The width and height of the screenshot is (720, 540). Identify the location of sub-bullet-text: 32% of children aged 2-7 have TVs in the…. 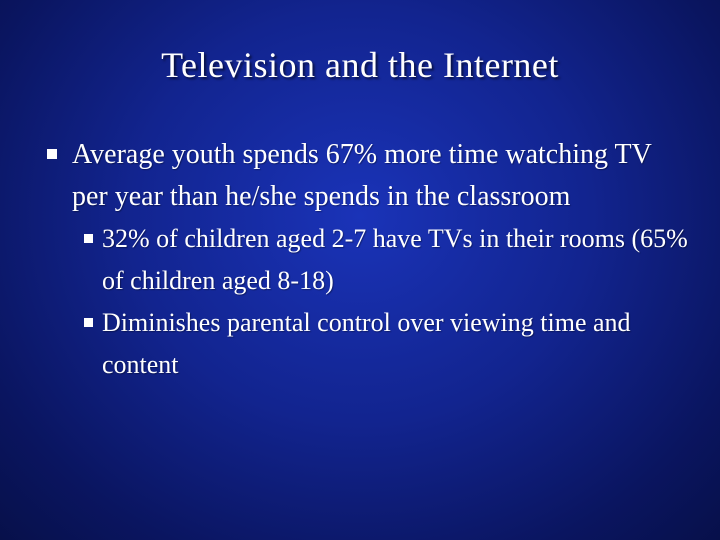
(395, 259).